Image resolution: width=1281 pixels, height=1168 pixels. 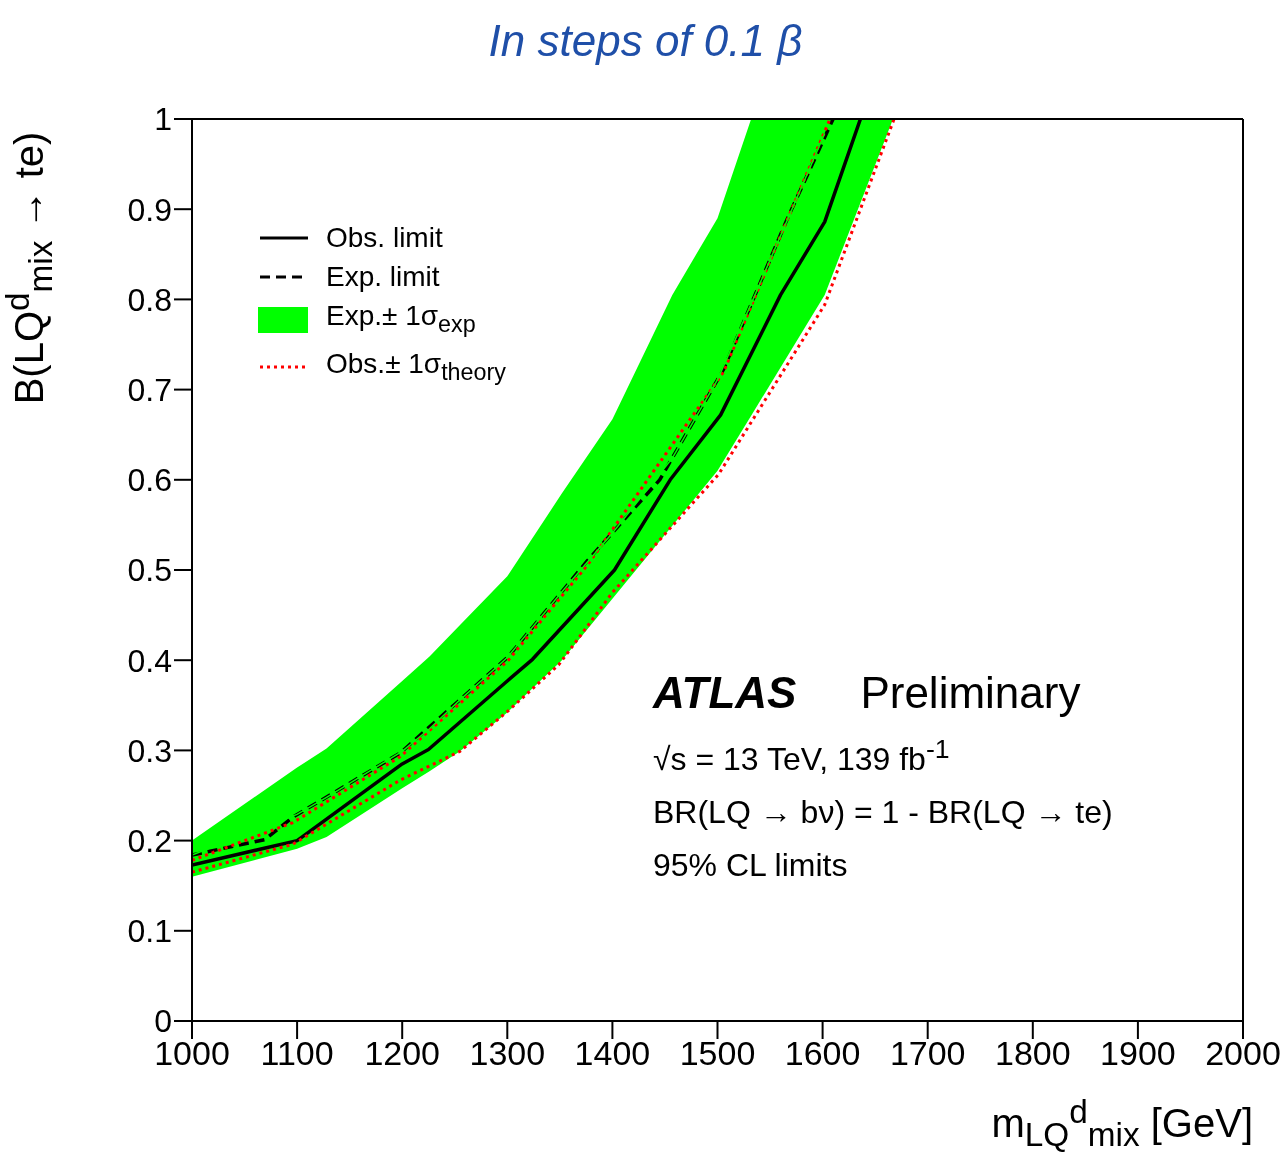 What do you see at coordinates (149, 480) in the screenshot?
I see `y-tick-label: 0.6` at bounding box center [149, 480].